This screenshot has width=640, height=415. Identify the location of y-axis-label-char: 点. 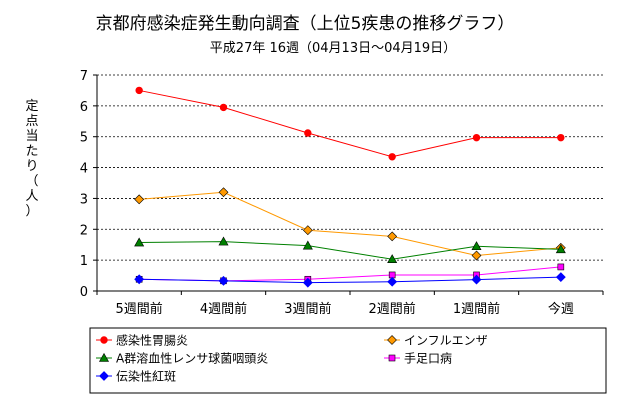
(31, 121).